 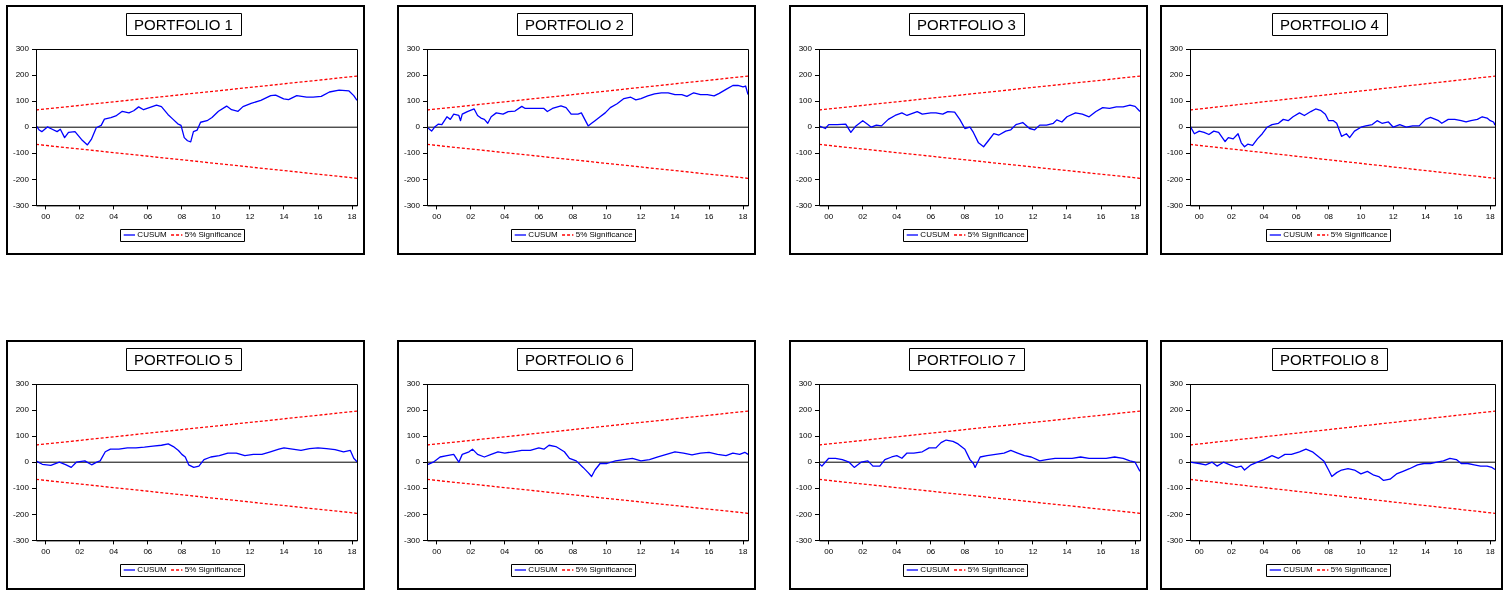 I want to click on chart-title: PORTFOLIO 1, so click(x=183, y=25).